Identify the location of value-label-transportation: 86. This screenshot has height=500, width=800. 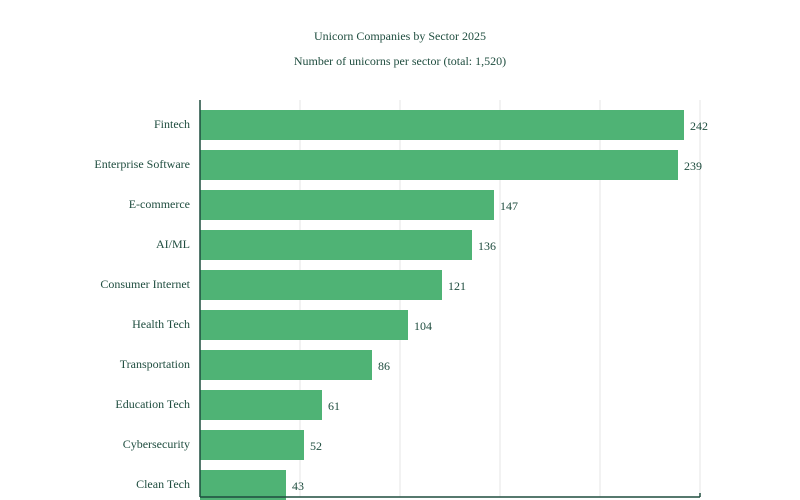
(384, 366).